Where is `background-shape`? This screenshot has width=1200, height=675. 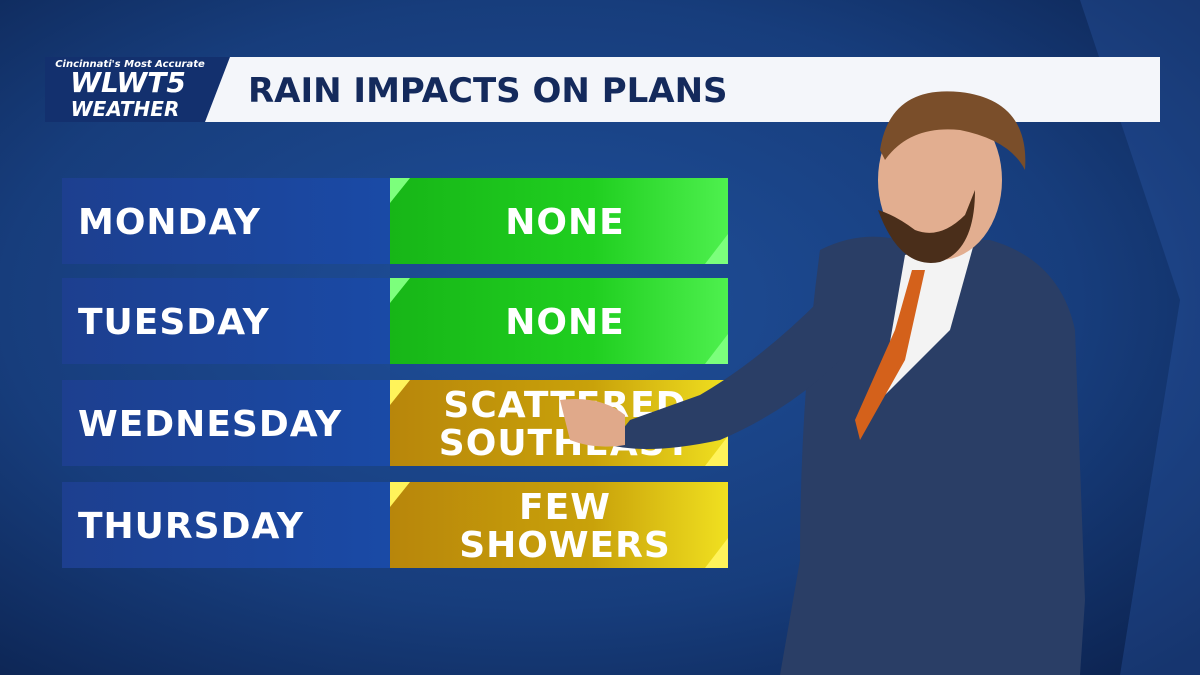 background-shape is located at coordinates (1140, 337).